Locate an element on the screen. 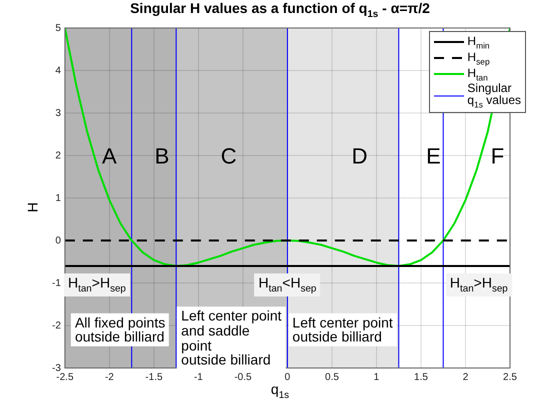 This screenshot has width=560, height=420. y-tick-label: 3 is located at coordinates (58, 113).